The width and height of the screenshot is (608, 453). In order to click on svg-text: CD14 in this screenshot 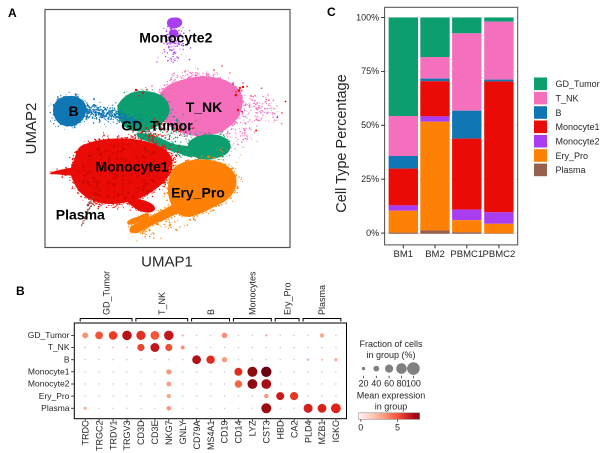, I will do `click(239, 432)`.